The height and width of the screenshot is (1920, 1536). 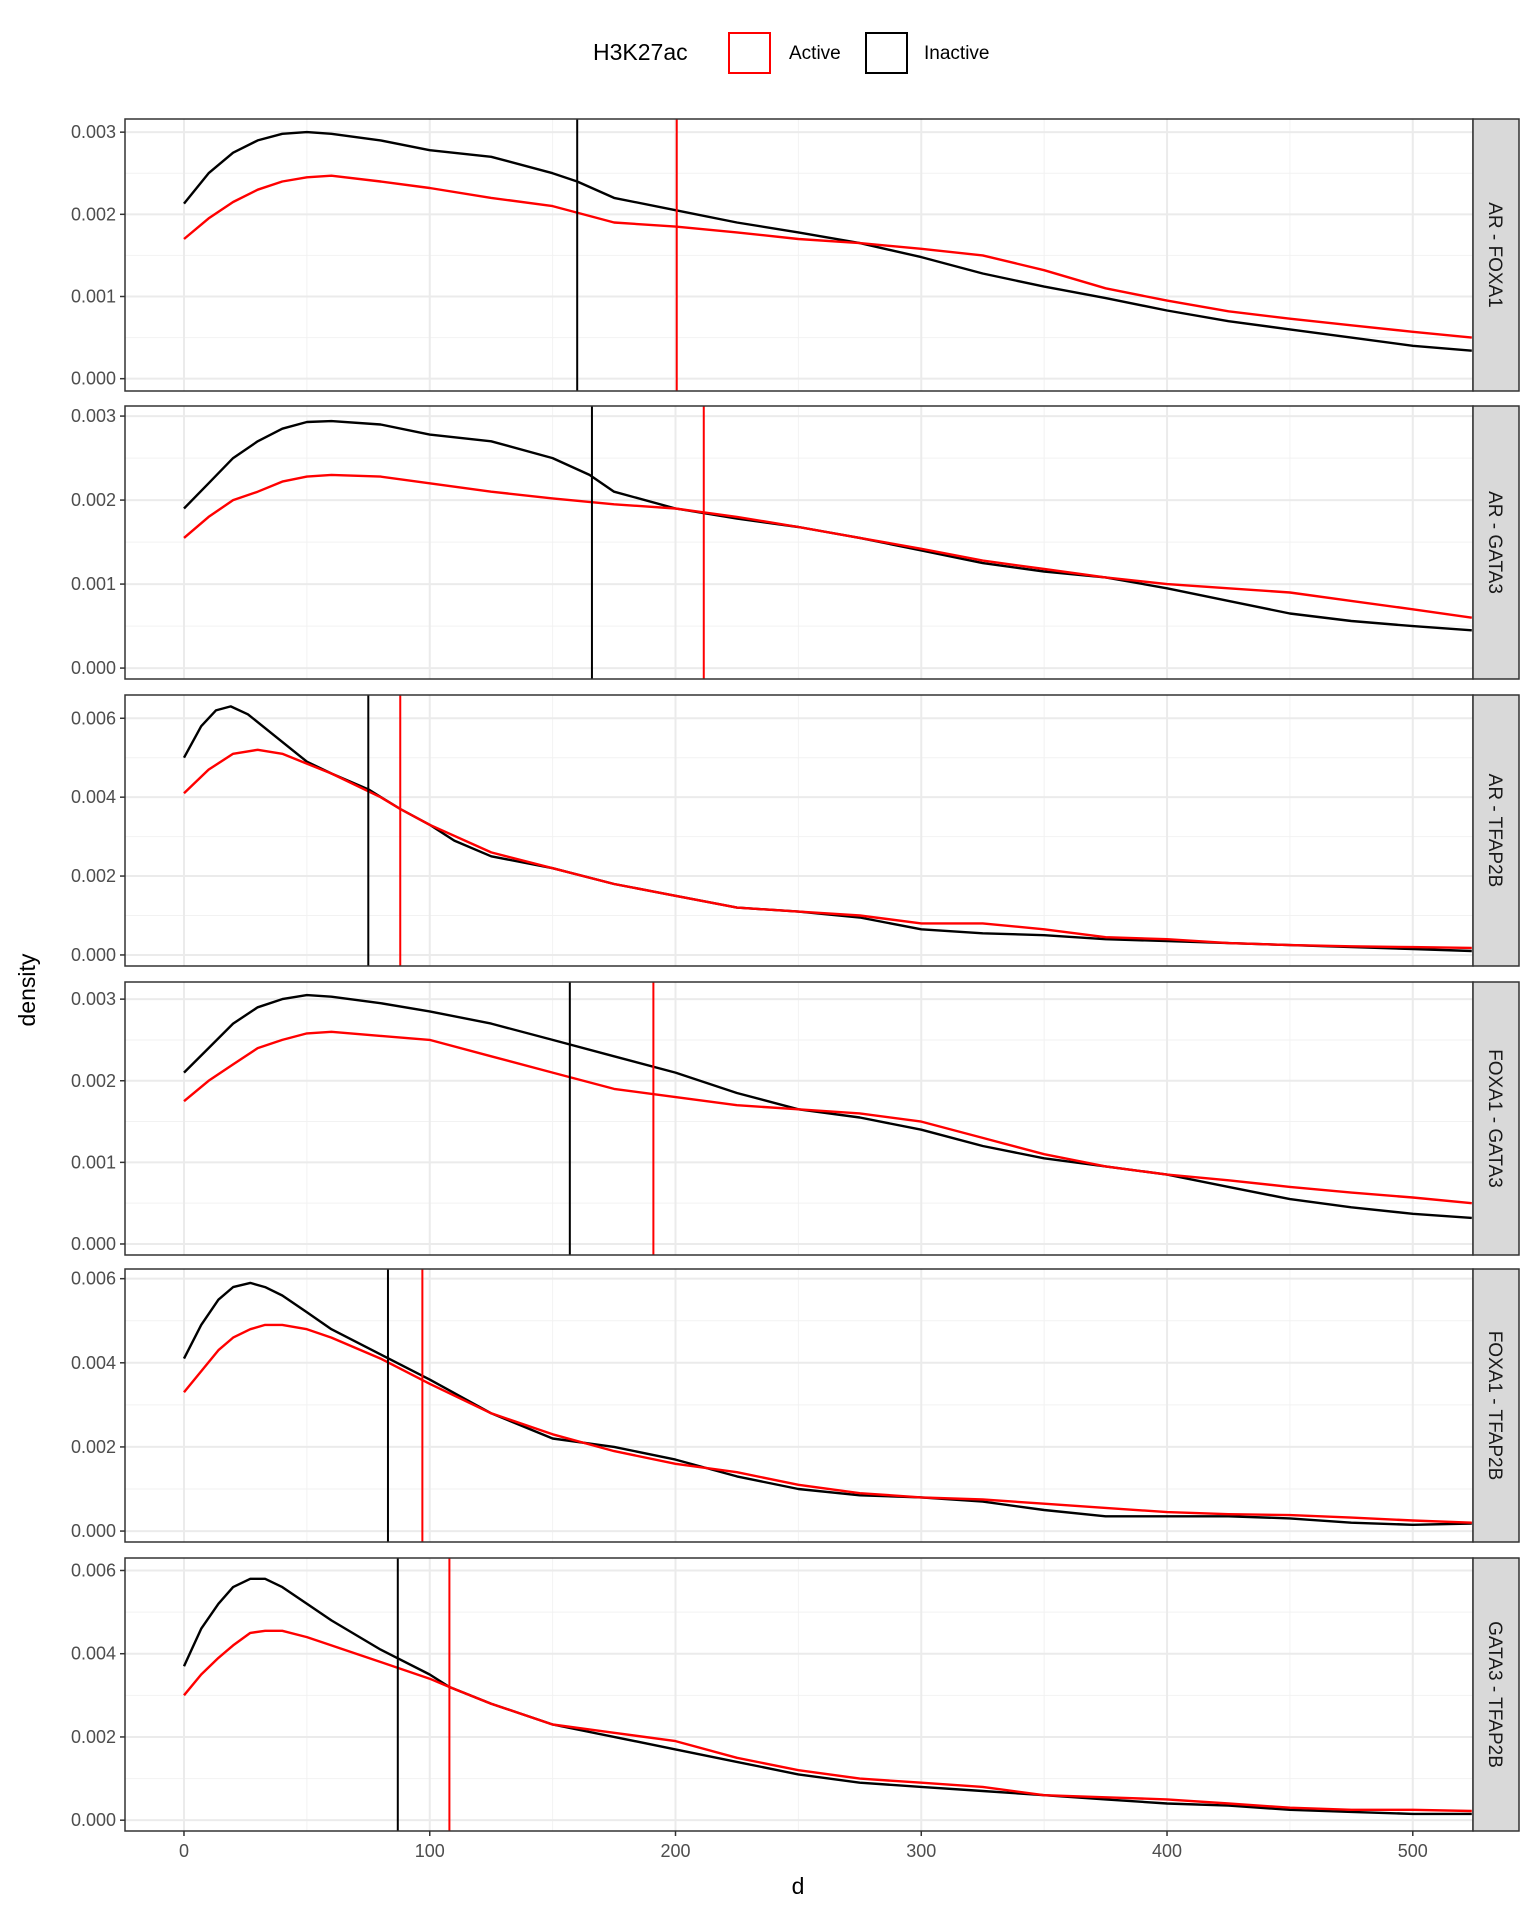 I want to click on panel: 0.000 0.002 0.004 0.006 FOXA1 - TFAP2B, so click(x=795, y=1405).